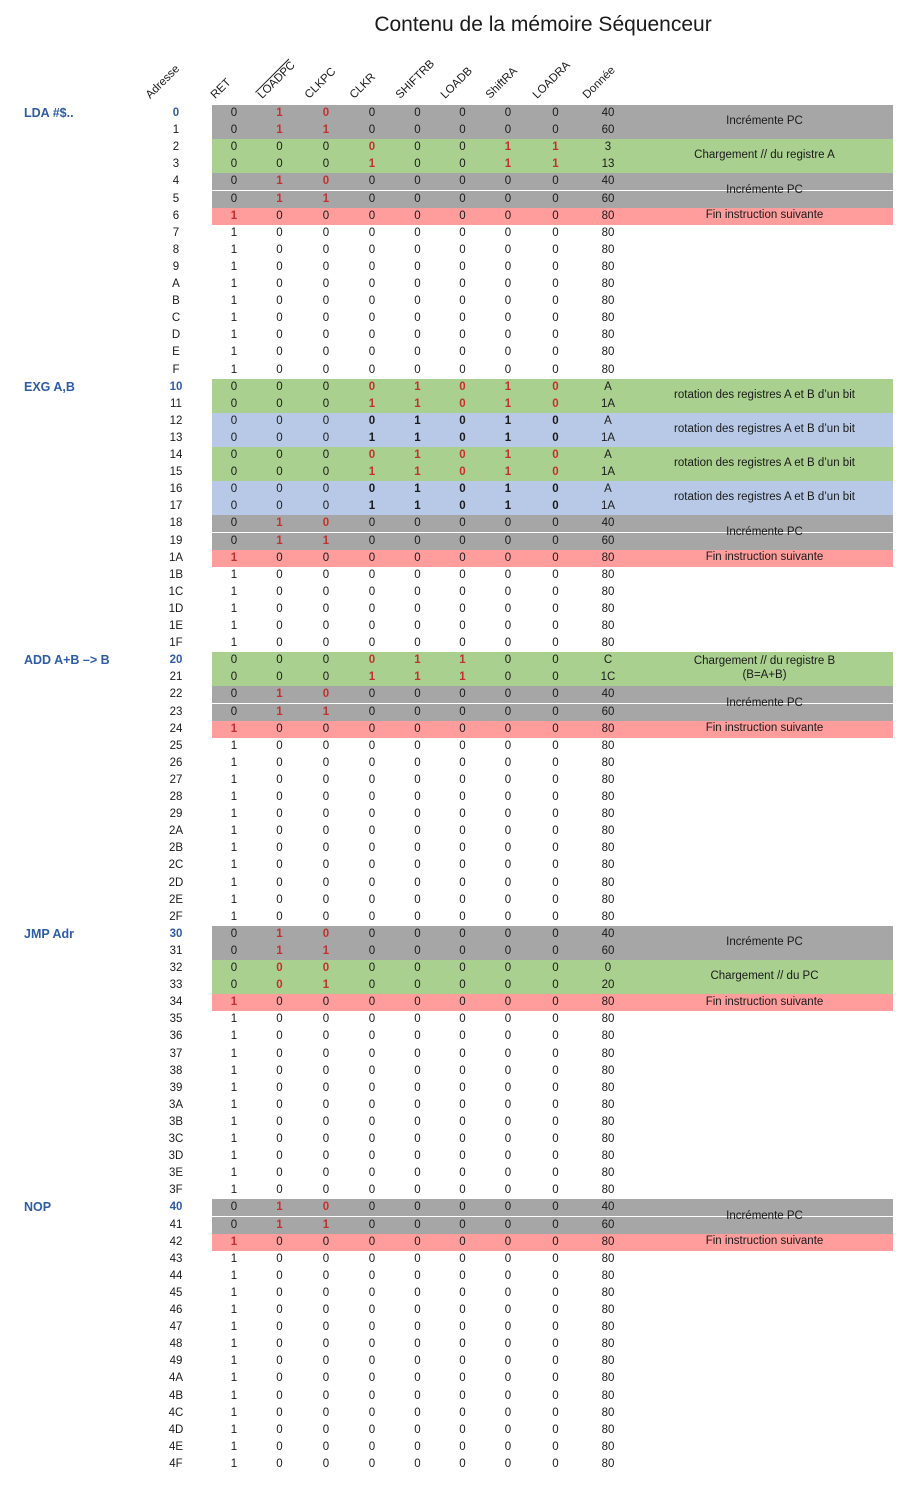 The image size is (917, 1505). What do you see at coordinates (552, 148) in the screenshot?
I see `table-row: 0 0 0 0 0 0 1 1 3` at bounding box center [552, 148].